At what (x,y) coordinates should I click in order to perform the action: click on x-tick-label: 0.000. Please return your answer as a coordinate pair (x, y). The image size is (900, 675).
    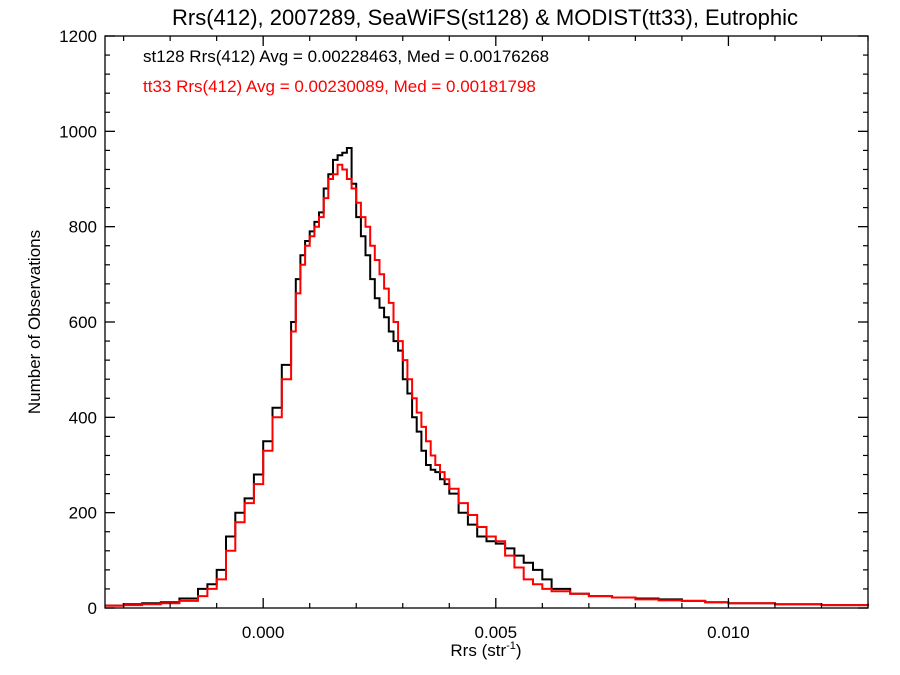
    Looking at the image, I should click on (263, 632).